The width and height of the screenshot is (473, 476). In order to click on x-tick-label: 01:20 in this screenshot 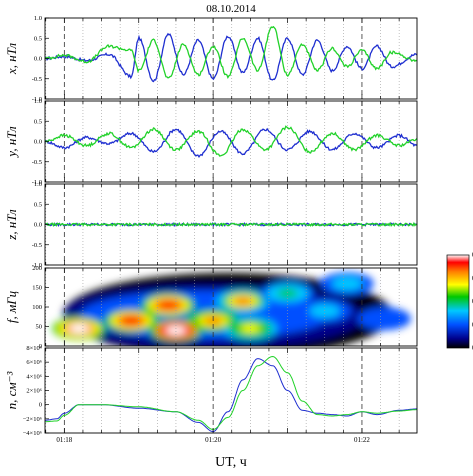, I will do `click(213, 440)`.